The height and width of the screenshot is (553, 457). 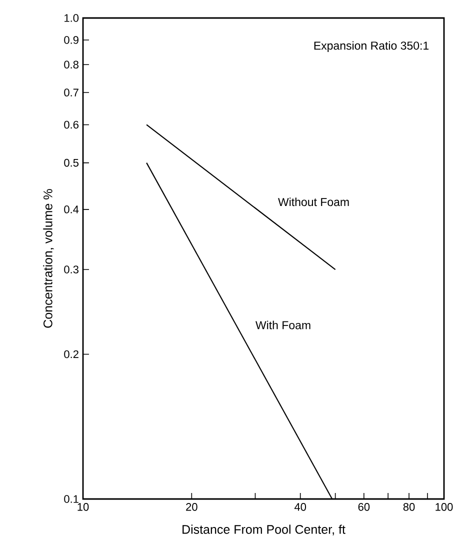 What do you see at coordinates (71, 124) in the screenshot?
I see `y-tick-label: 0.6` at bounding box center [71, 124].